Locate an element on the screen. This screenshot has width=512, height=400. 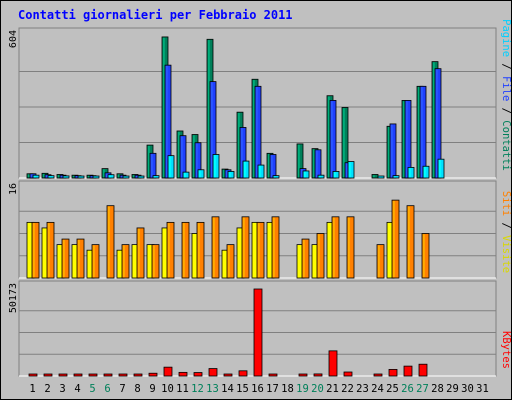
x-label-day-24: 24 is located at coordinates (377, 389).